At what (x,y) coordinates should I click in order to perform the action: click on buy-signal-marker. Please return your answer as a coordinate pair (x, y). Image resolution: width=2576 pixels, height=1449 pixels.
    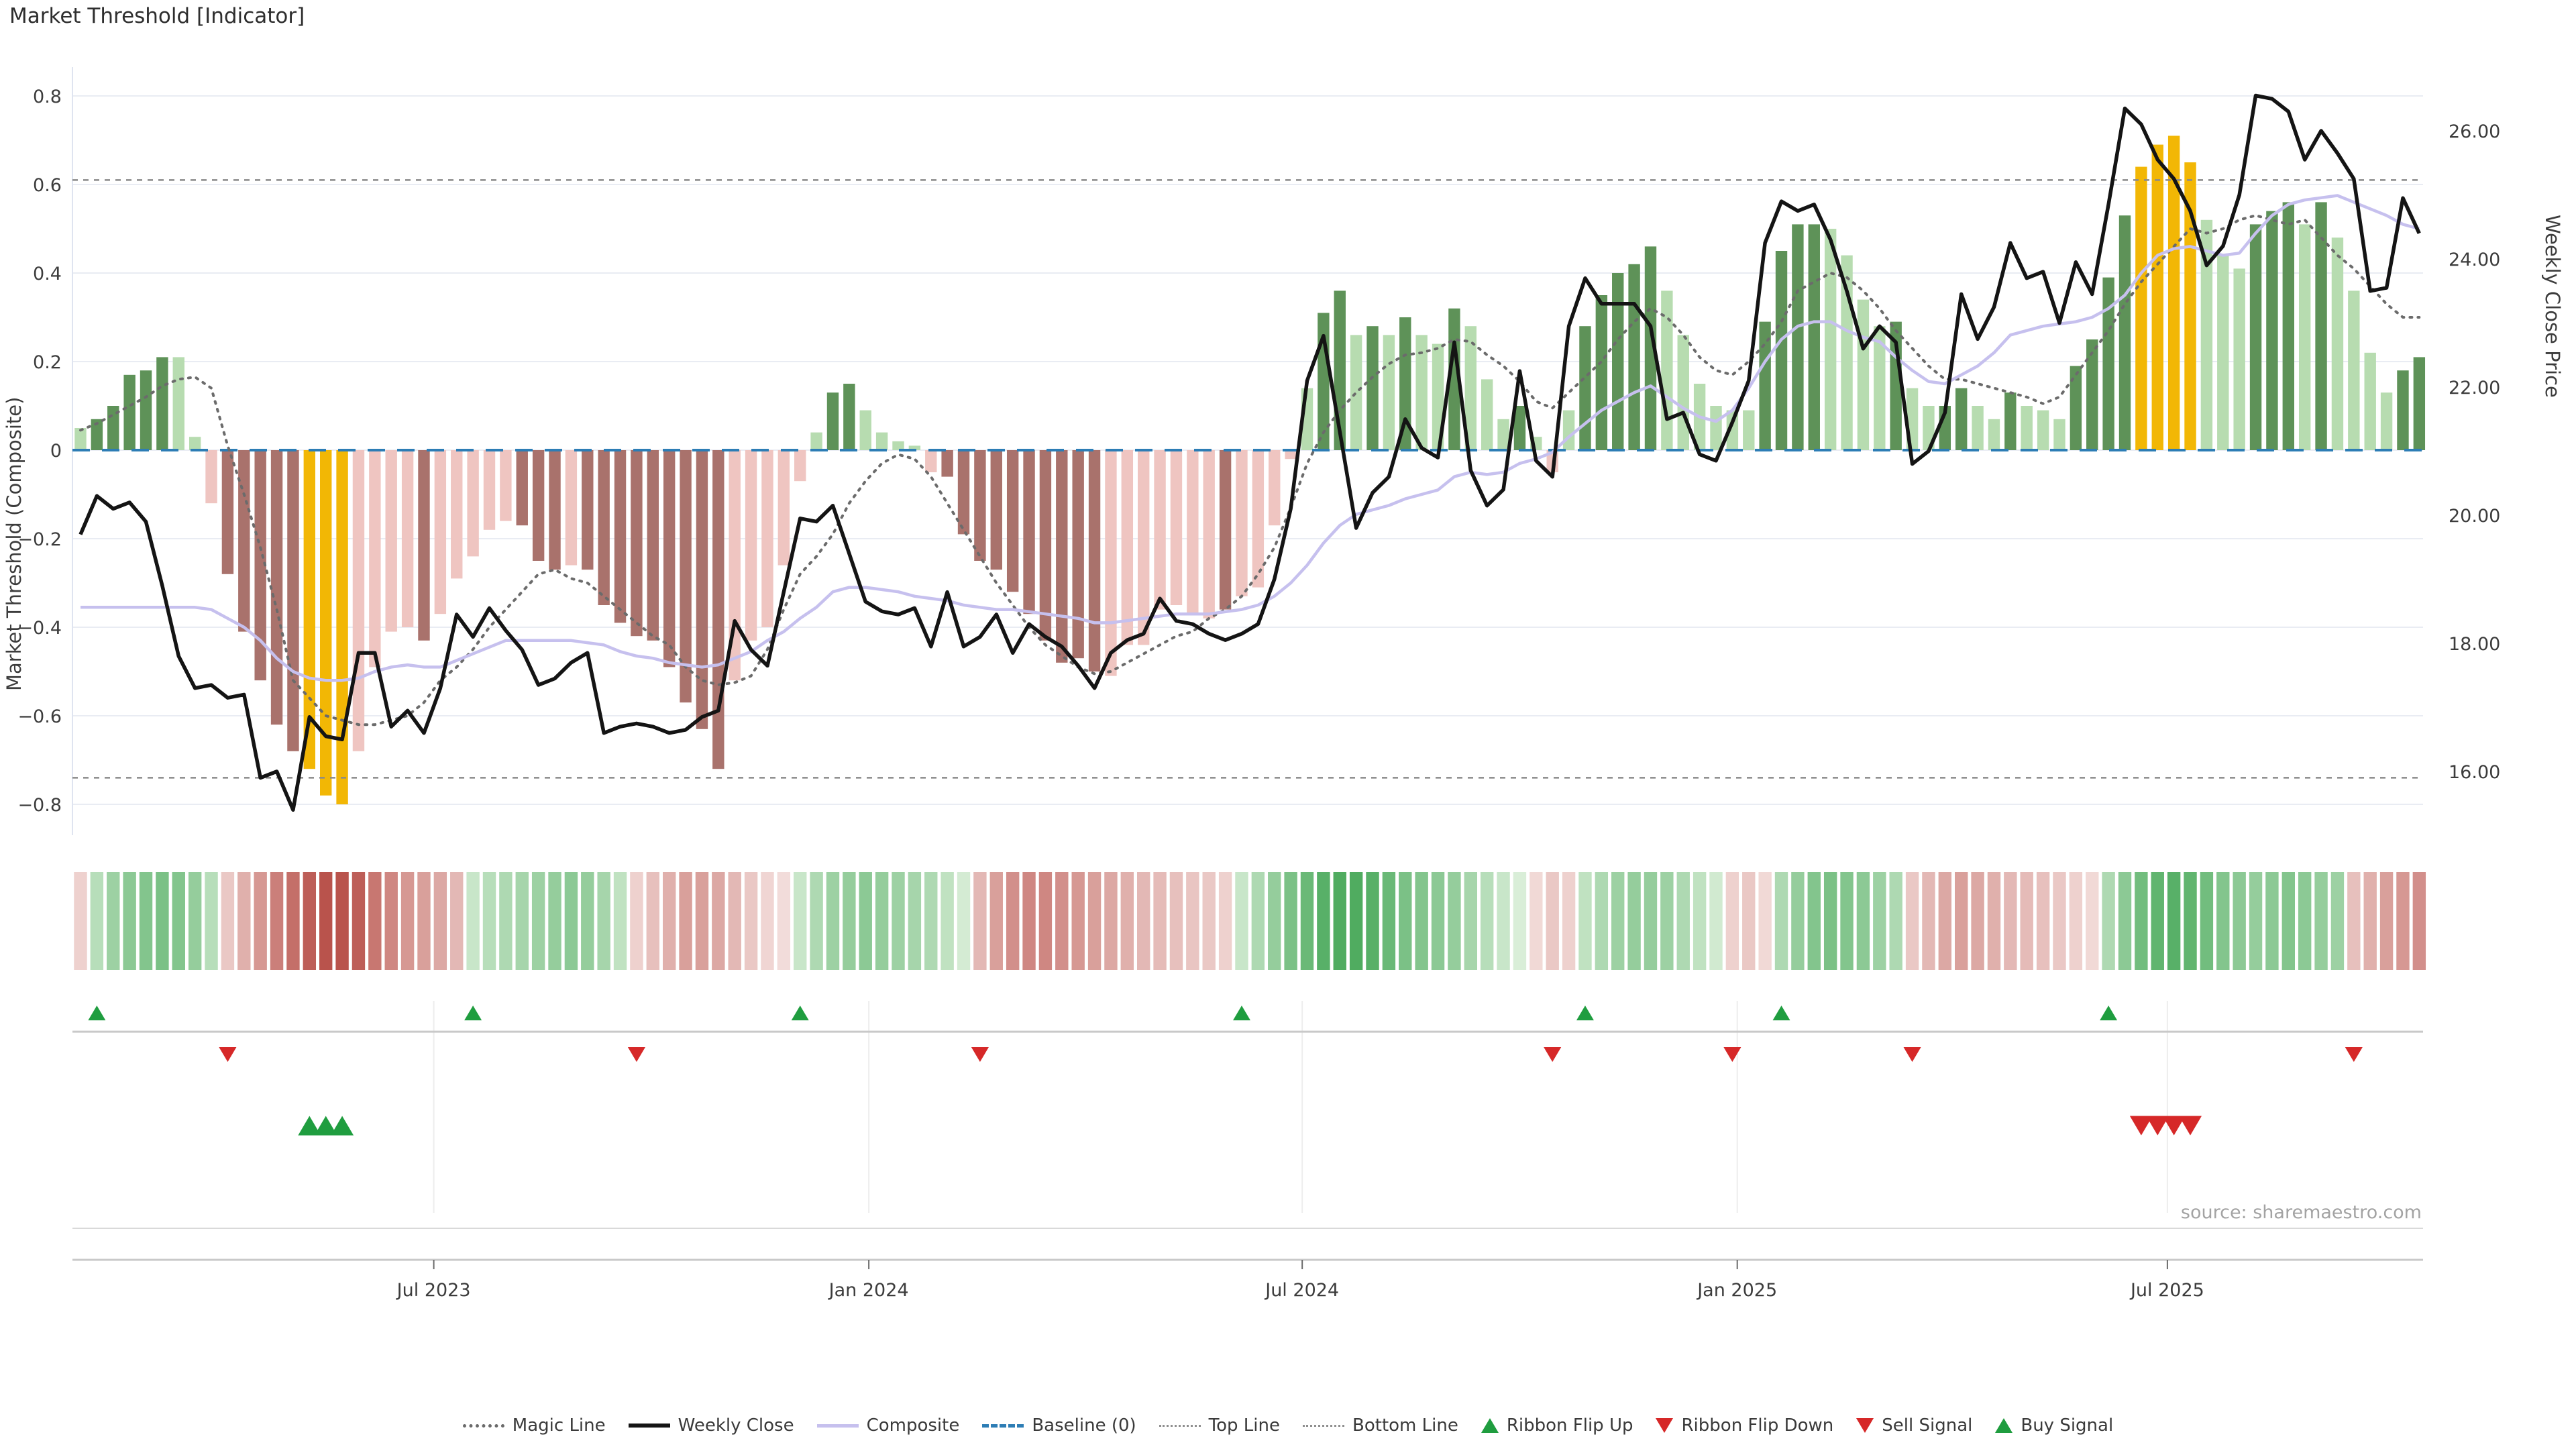
    Looking at the image, I should click on (325, 1126).